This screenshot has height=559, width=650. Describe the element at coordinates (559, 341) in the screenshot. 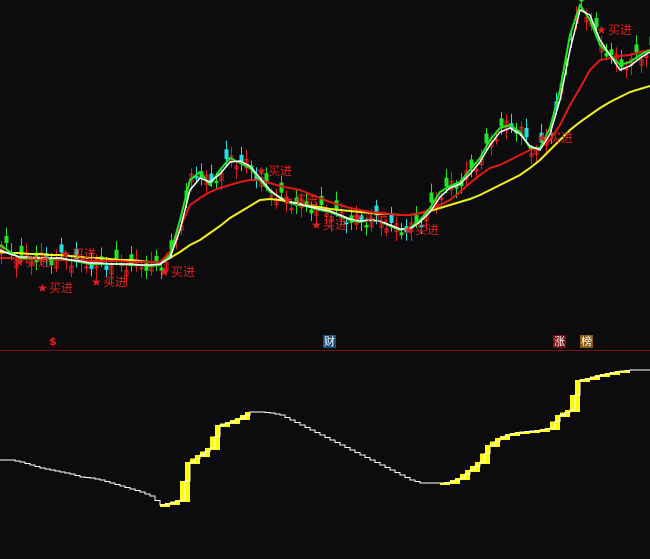

I see `event-marker-limit-up: 涨` at that location.